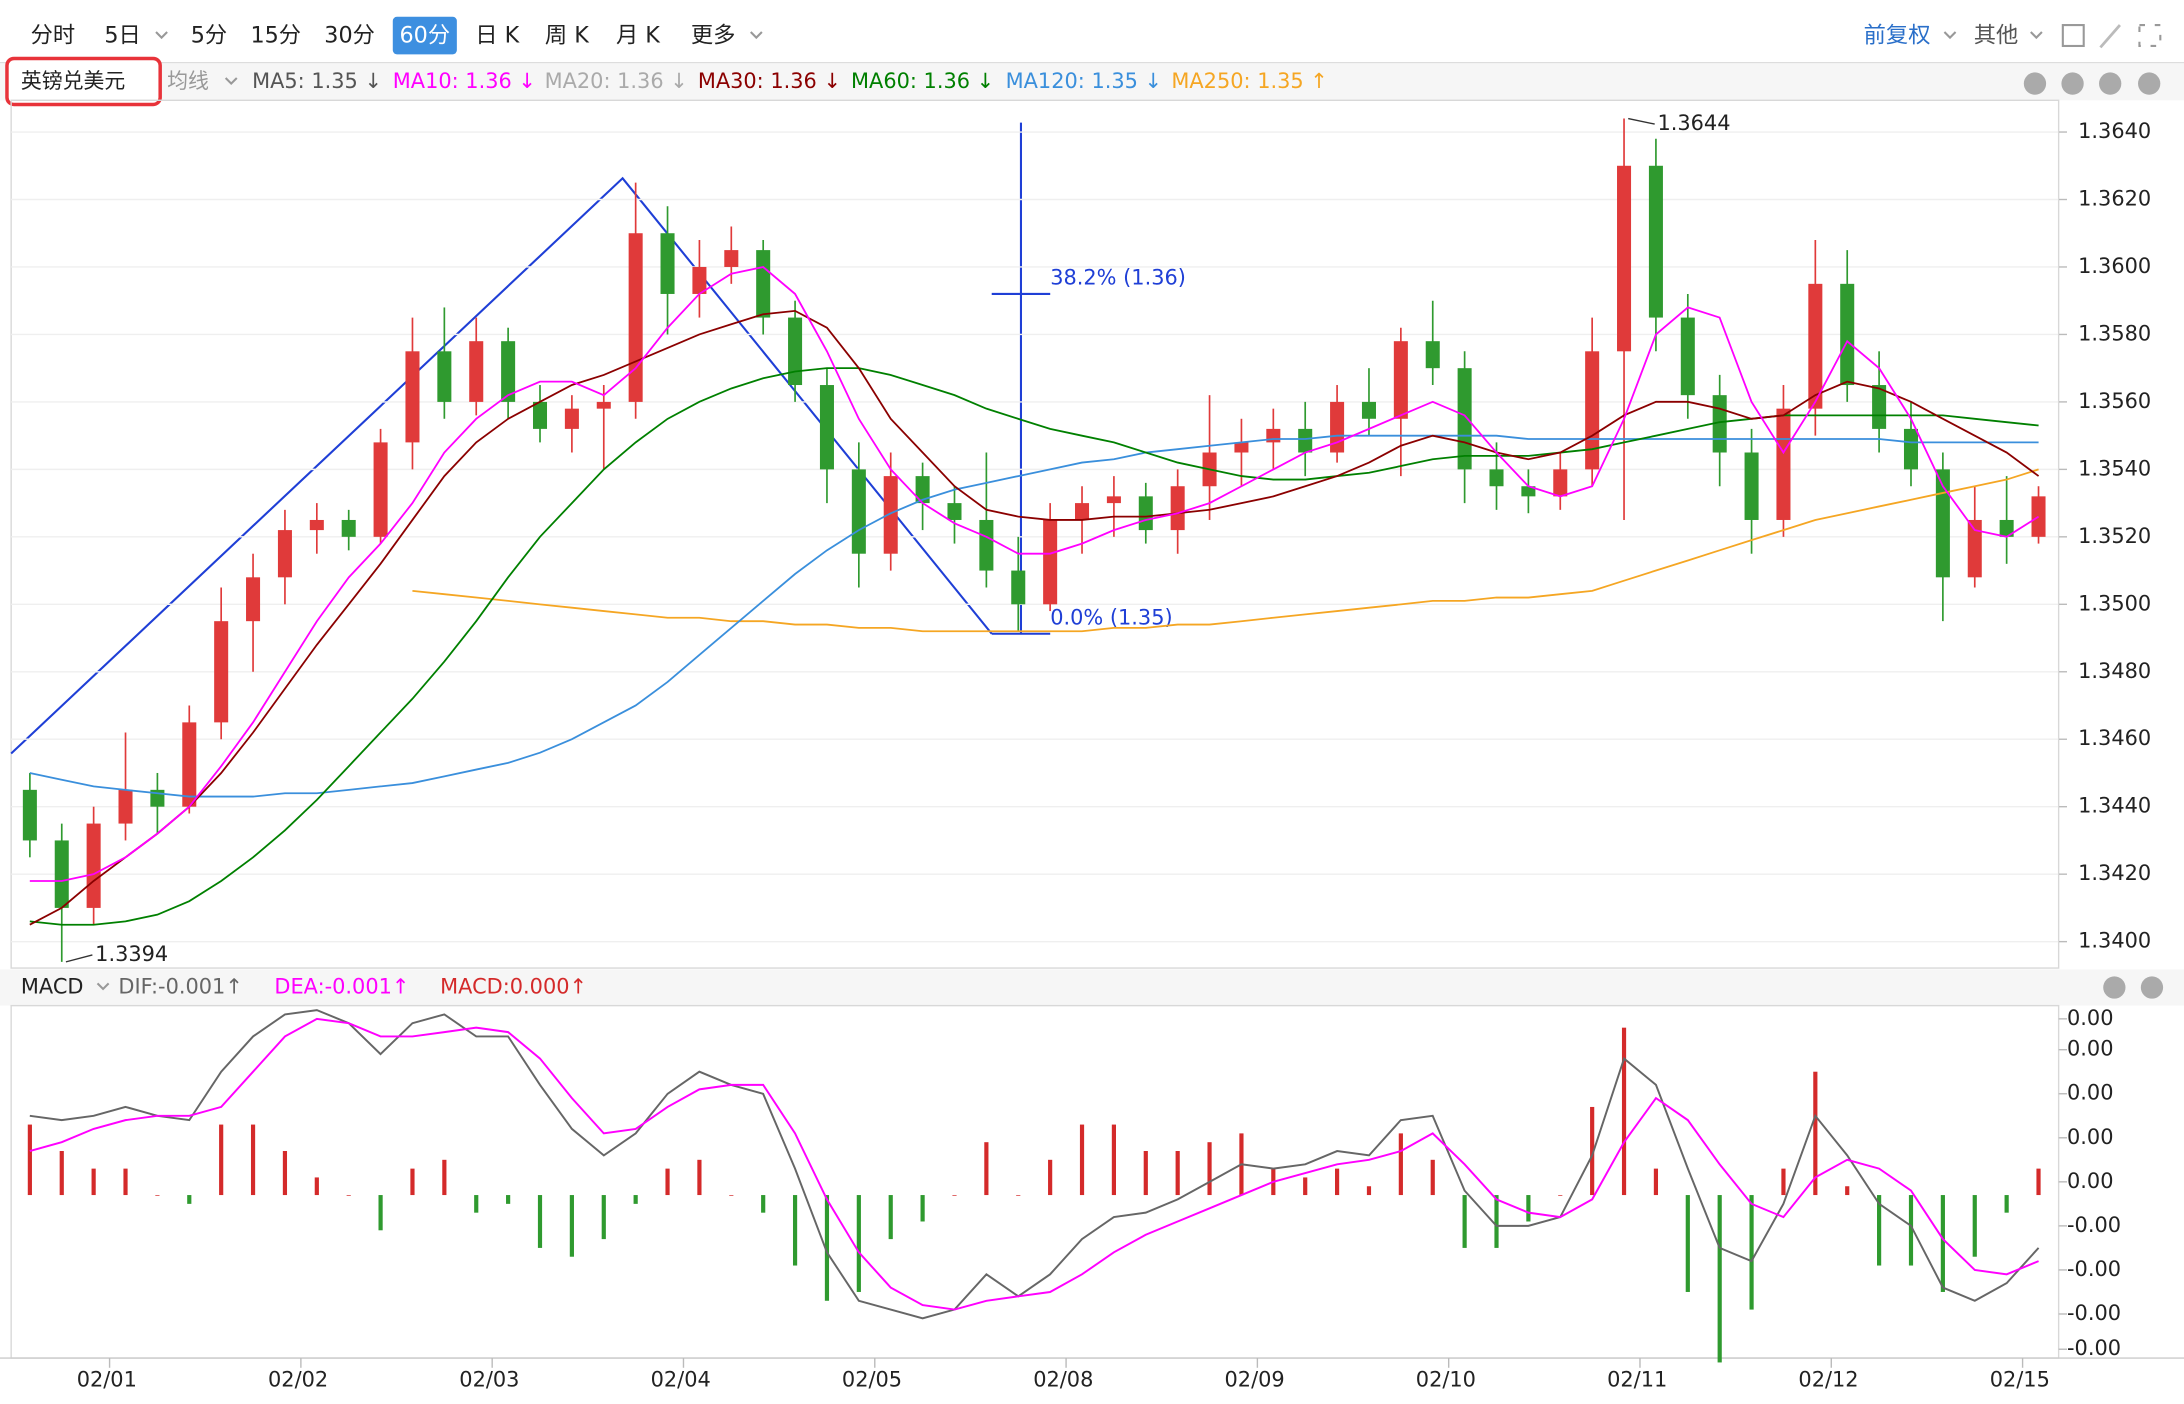 This screenshot has width=2184, height=1404. Describe the element at coordinates (464, 81) in the screenshot. I see `legend-item: MA10: 1.36 ↓` at that location.